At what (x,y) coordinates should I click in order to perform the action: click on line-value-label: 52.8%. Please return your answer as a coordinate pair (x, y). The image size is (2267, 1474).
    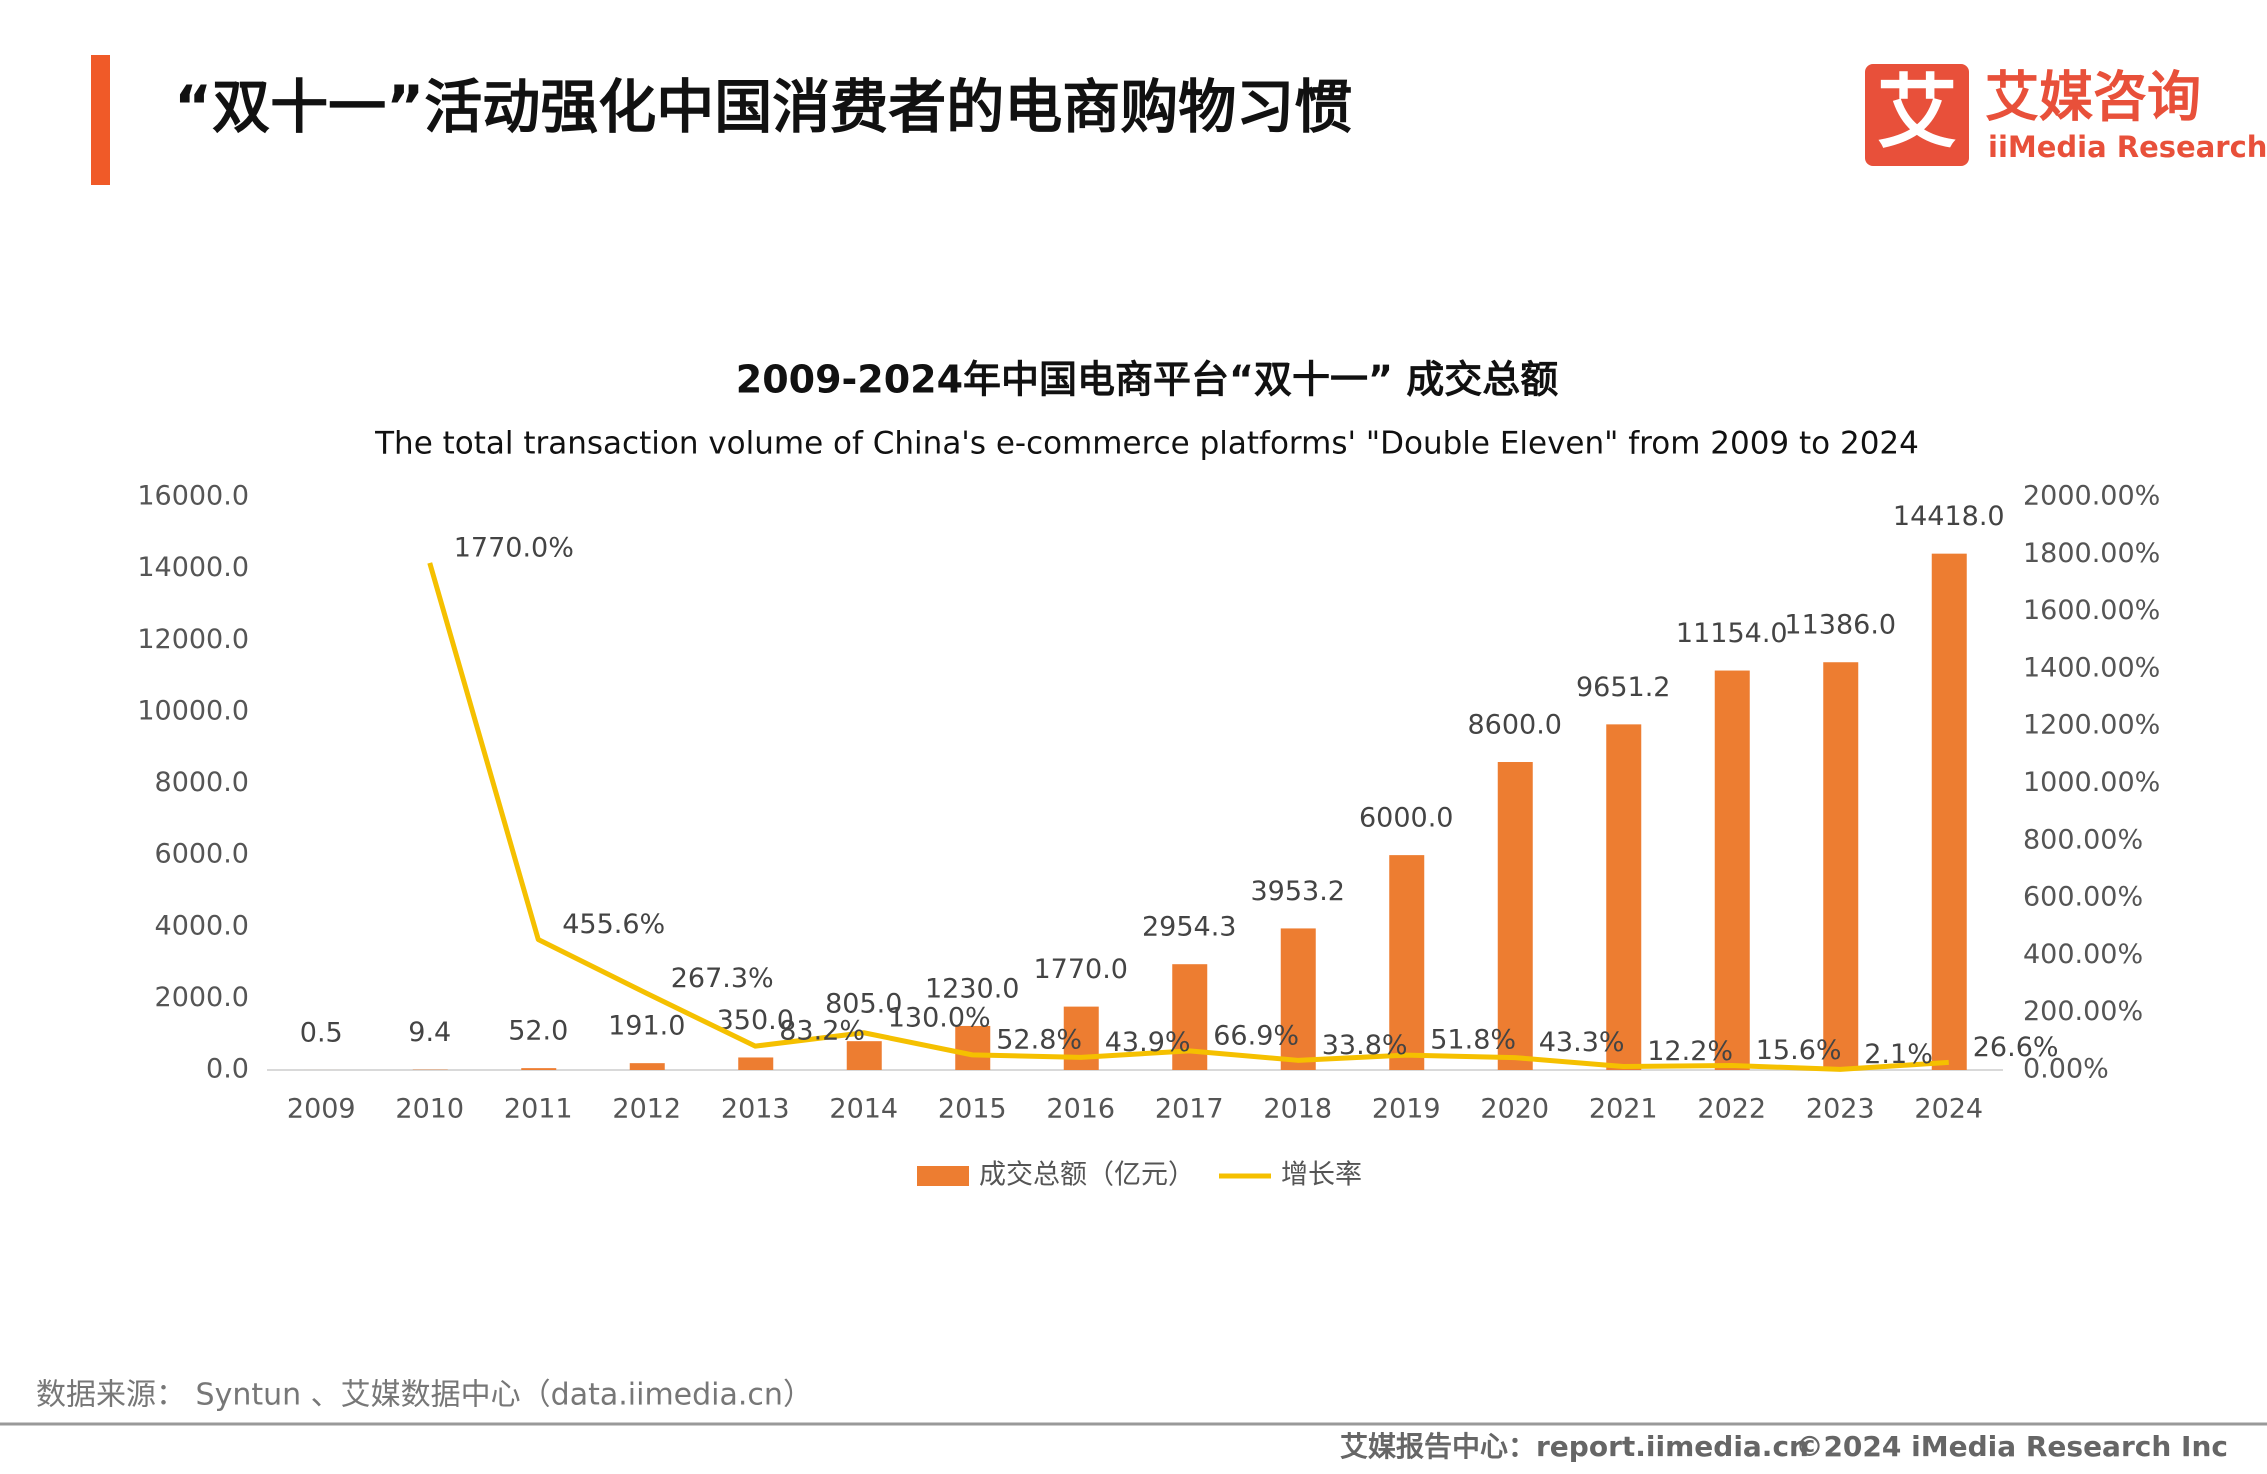
    Looking at the image, I should click on (1039, 1039).